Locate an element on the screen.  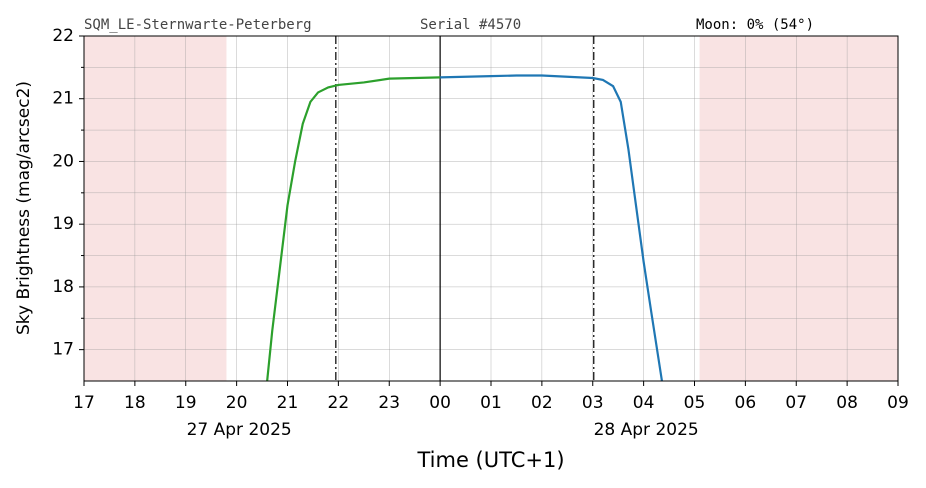
x-tick-label: 04 is located at coordinates (644, 403).